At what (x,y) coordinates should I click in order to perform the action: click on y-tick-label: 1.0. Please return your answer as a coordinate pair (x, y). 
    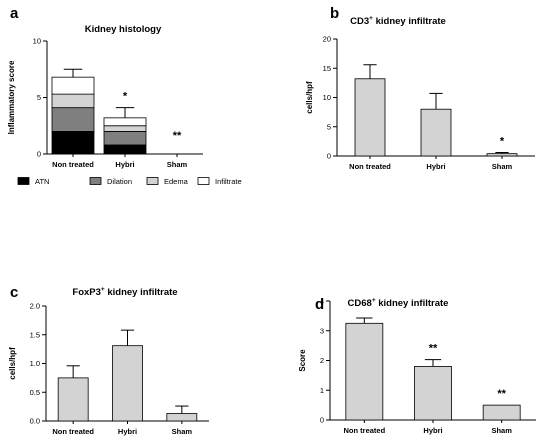
    Looking at the image, I should click on (35, 363).